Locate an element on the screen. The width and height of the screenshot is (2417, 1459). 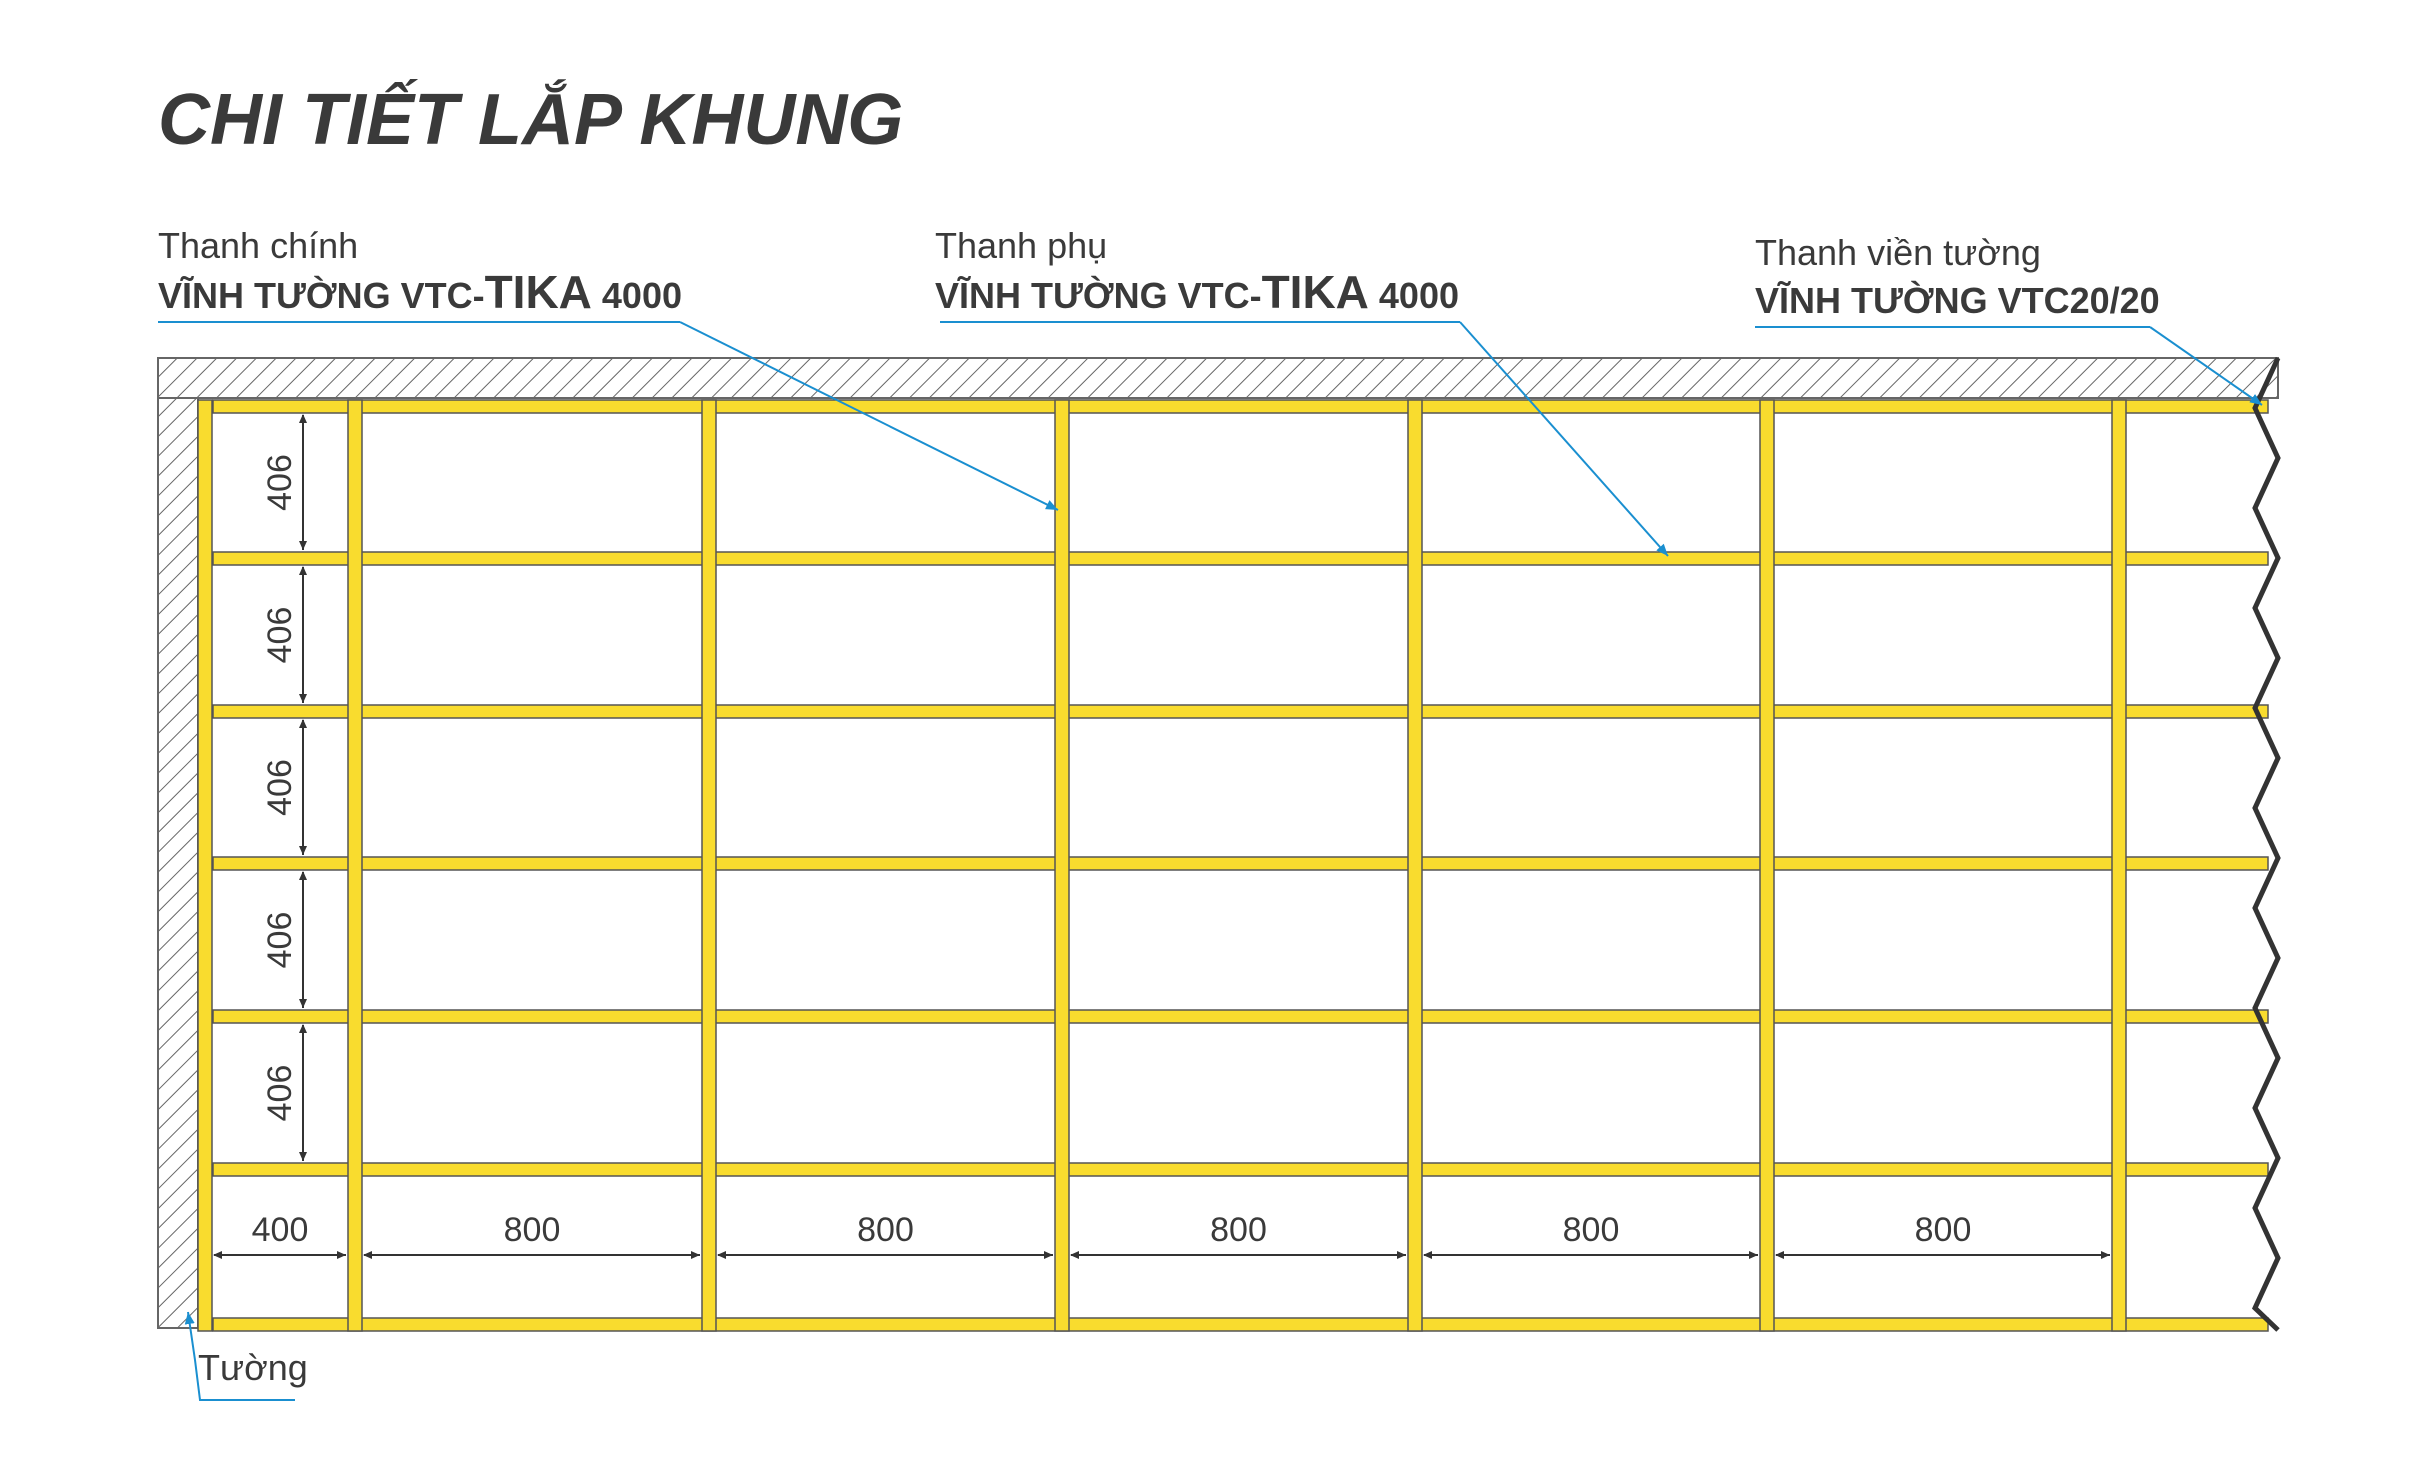
edge-bar-label-line1: Thanh viền tường is located at coordinates (1898, 252).